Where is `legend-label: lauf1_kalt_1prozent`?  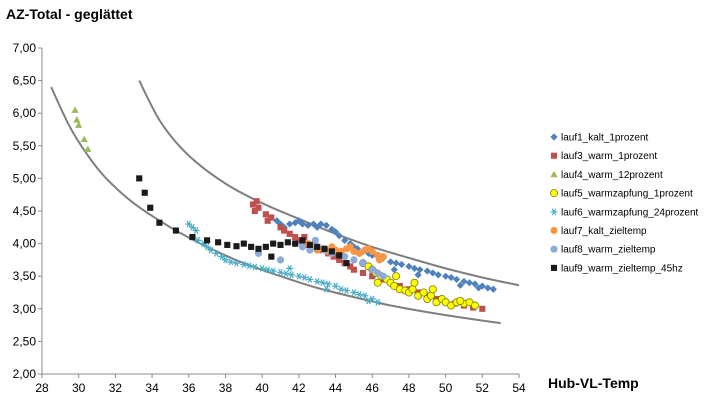 legend-label: lauf1_kalt_1prozent is located at coordinates (605, 138).